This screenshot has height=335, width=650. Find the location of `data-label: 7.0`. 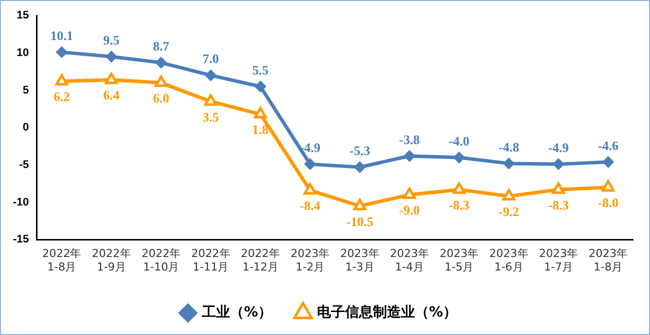

data-label: 7.0 is located at coordinates (210, 58).